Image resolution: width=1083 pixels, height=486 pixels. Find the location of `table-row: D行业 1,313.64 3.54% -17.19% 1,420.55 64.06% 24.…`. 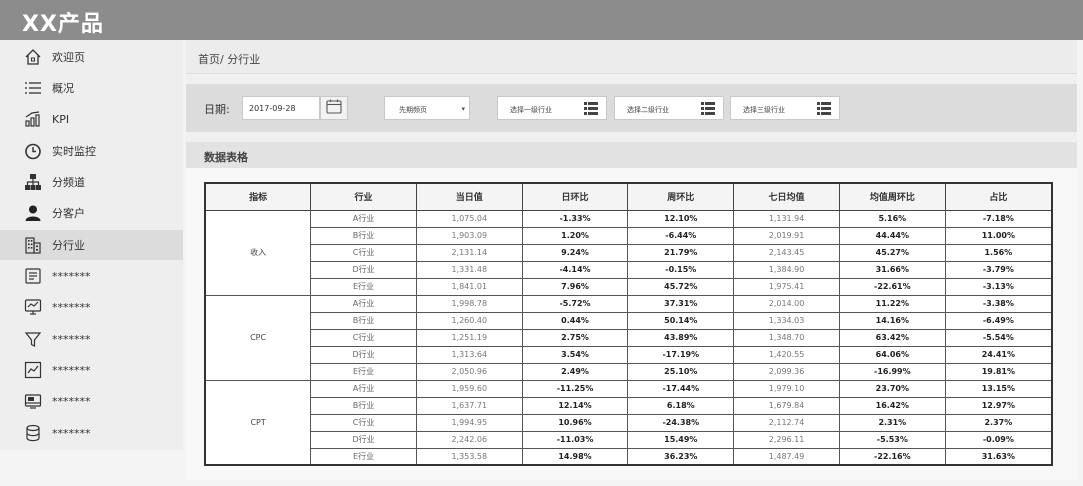

table-row: D行业 1,313.64 3.54% -17.19% 1,420.55 64.06% 24.… is located at coordinates (629, 354).